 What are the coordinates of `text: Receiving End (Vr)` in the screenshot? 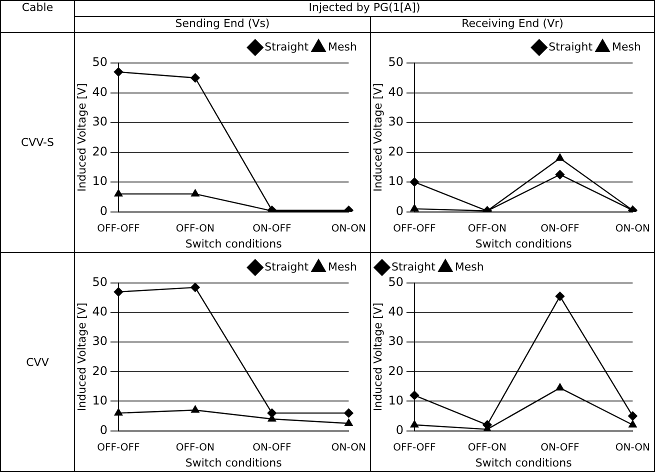 It's located at (513, 23).